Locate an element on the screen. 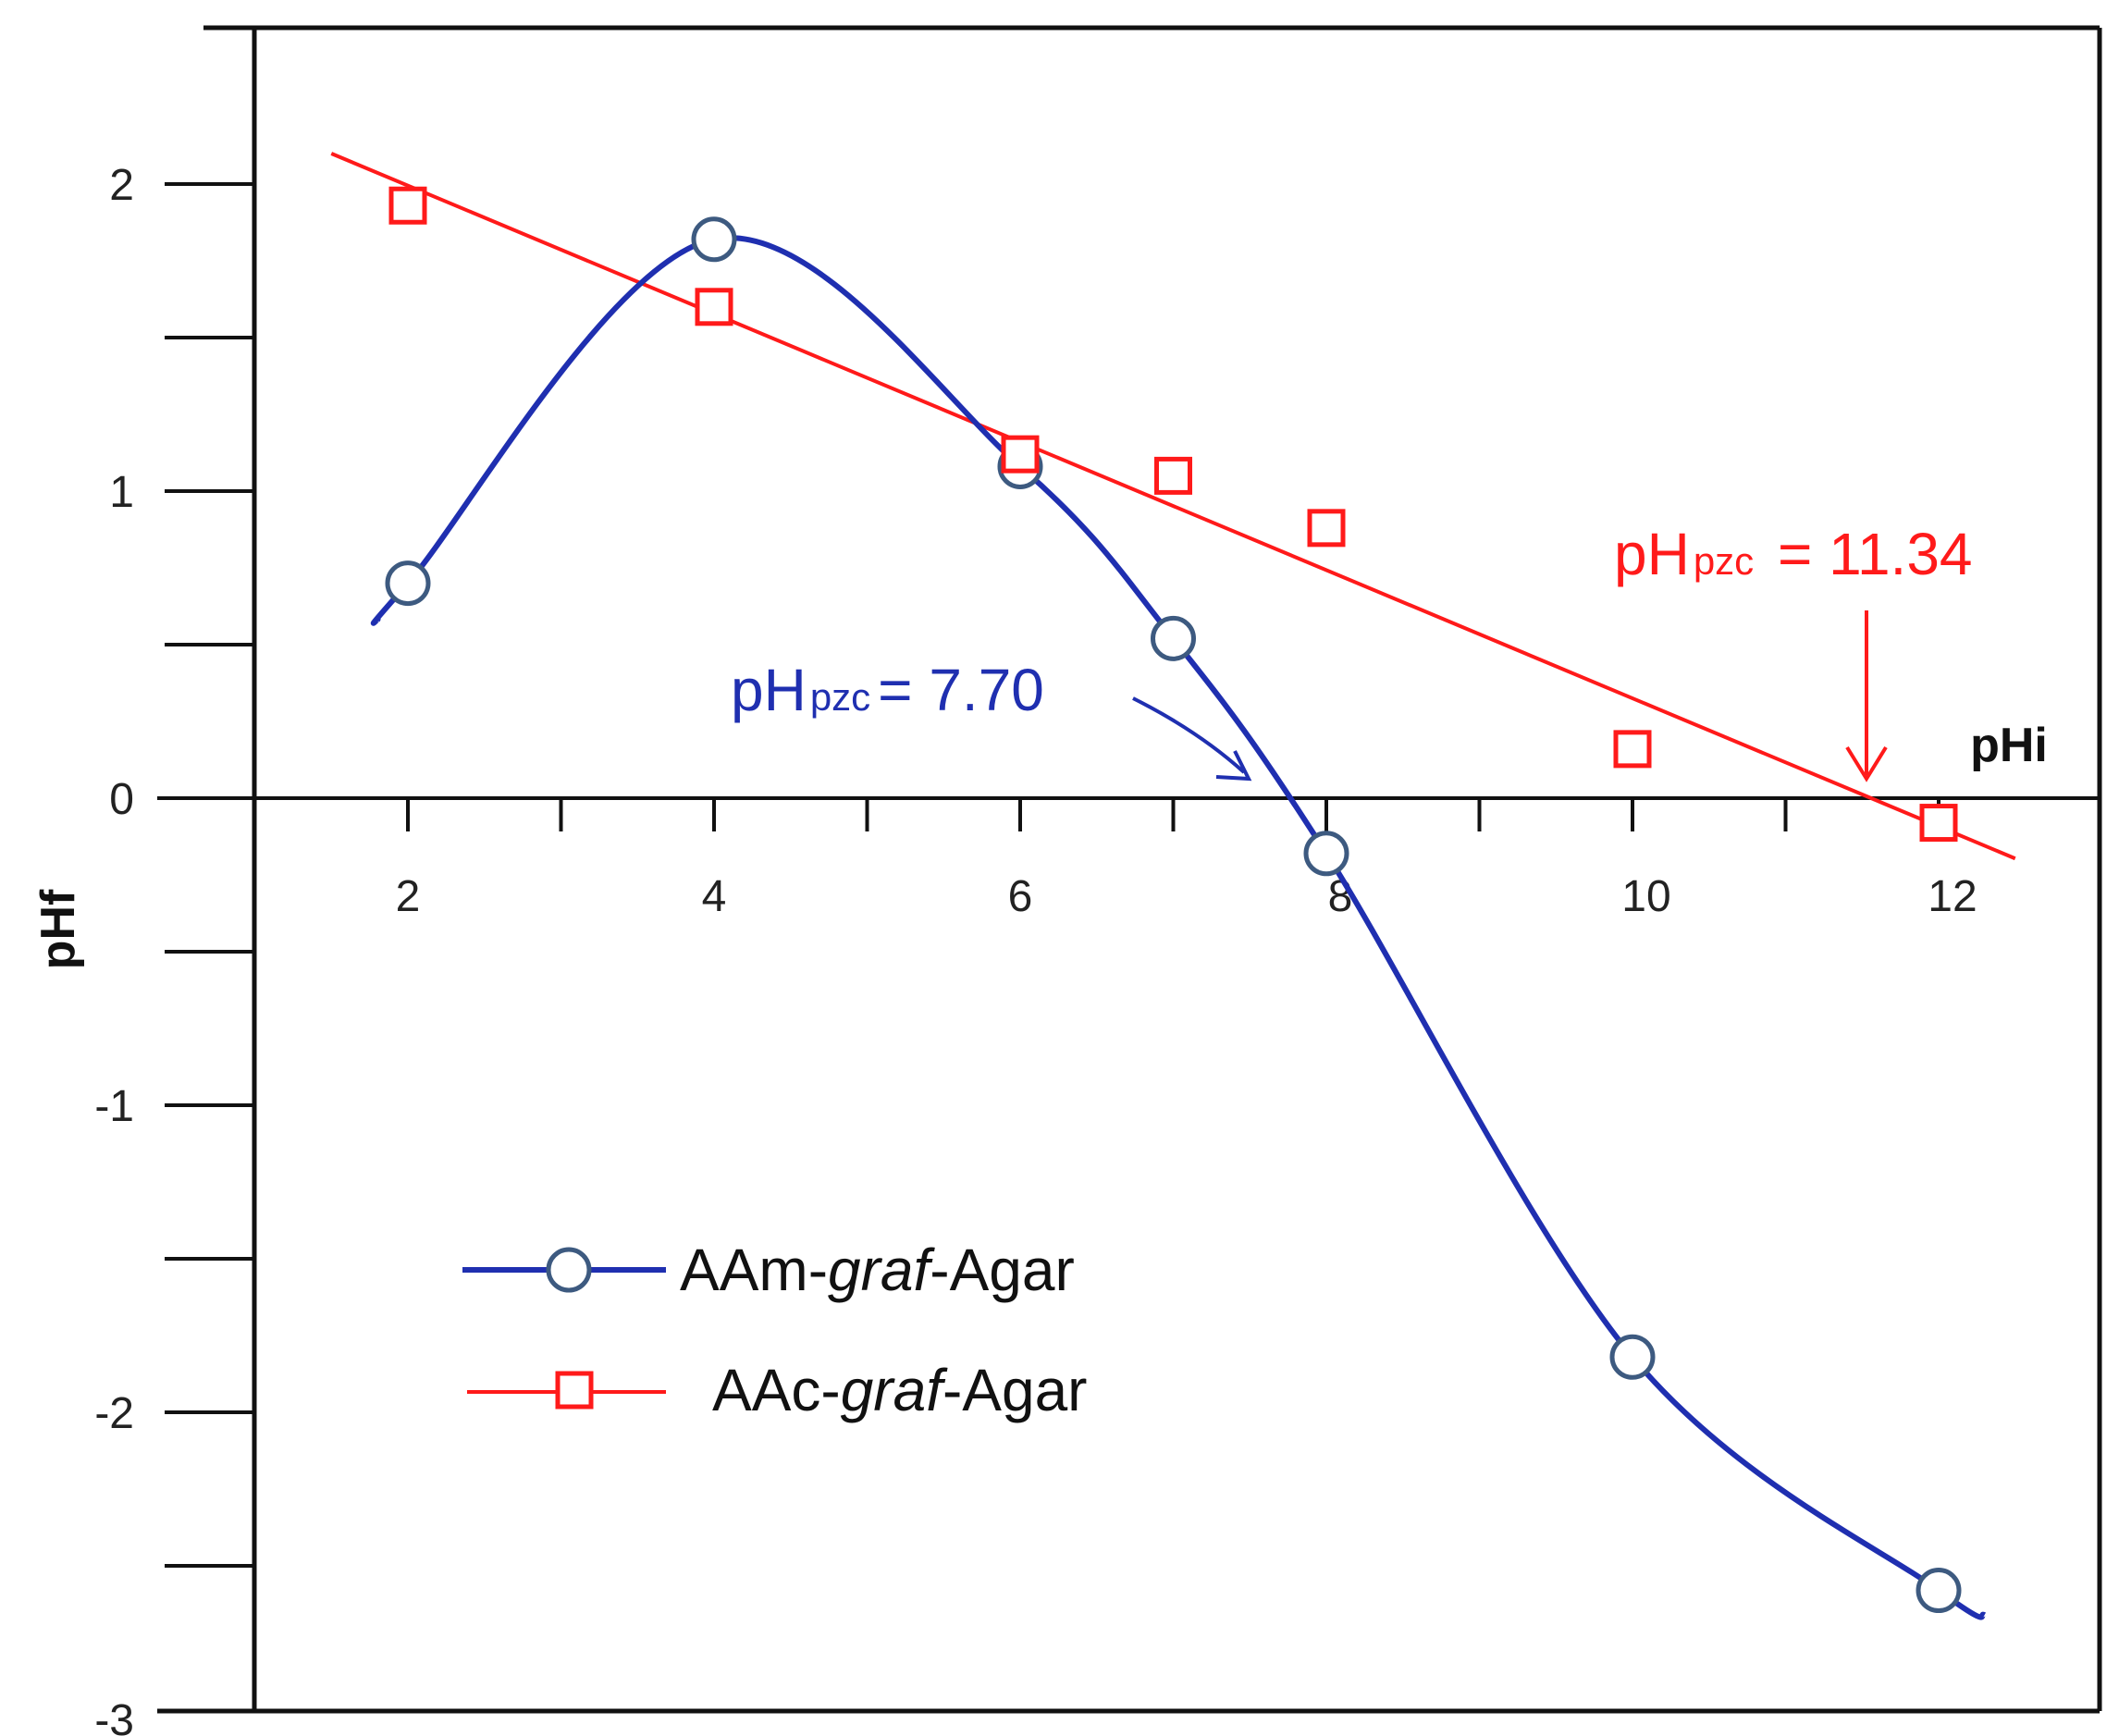  x-tick-label: 6 is located at coordinates (1020, 896).